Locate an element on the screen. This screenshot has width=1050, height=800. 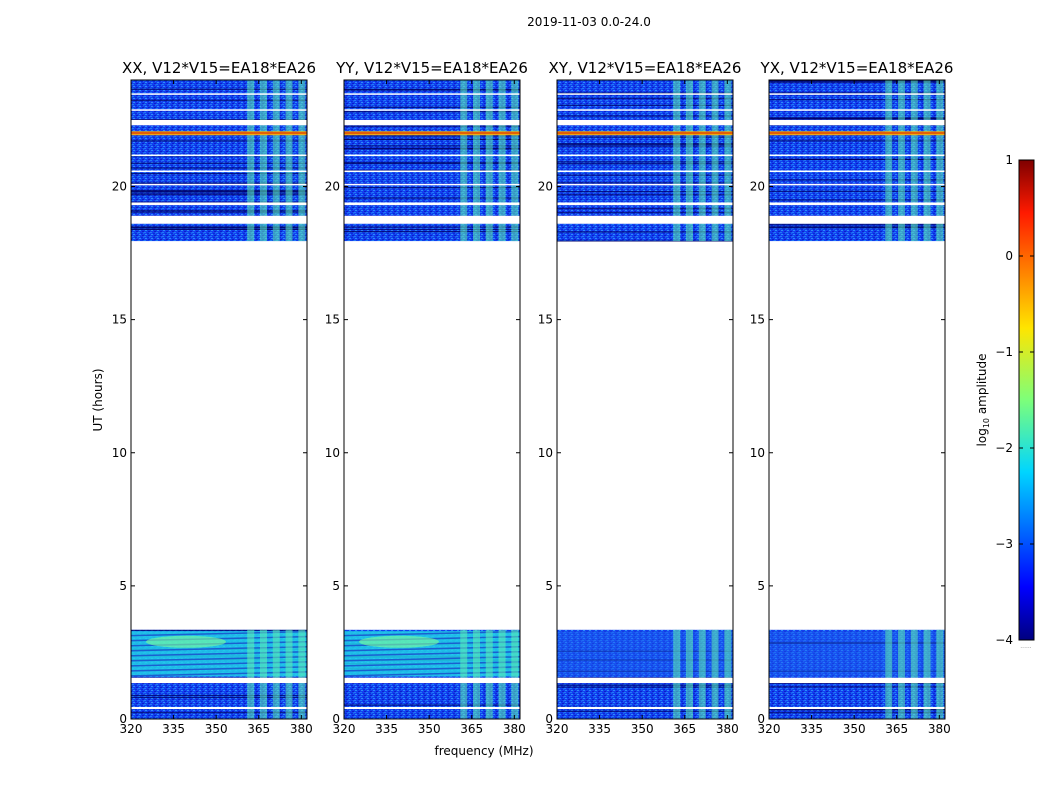
panel-title: YX, V12*V15=EA18*EA26 is located at coordinates (857, 68).